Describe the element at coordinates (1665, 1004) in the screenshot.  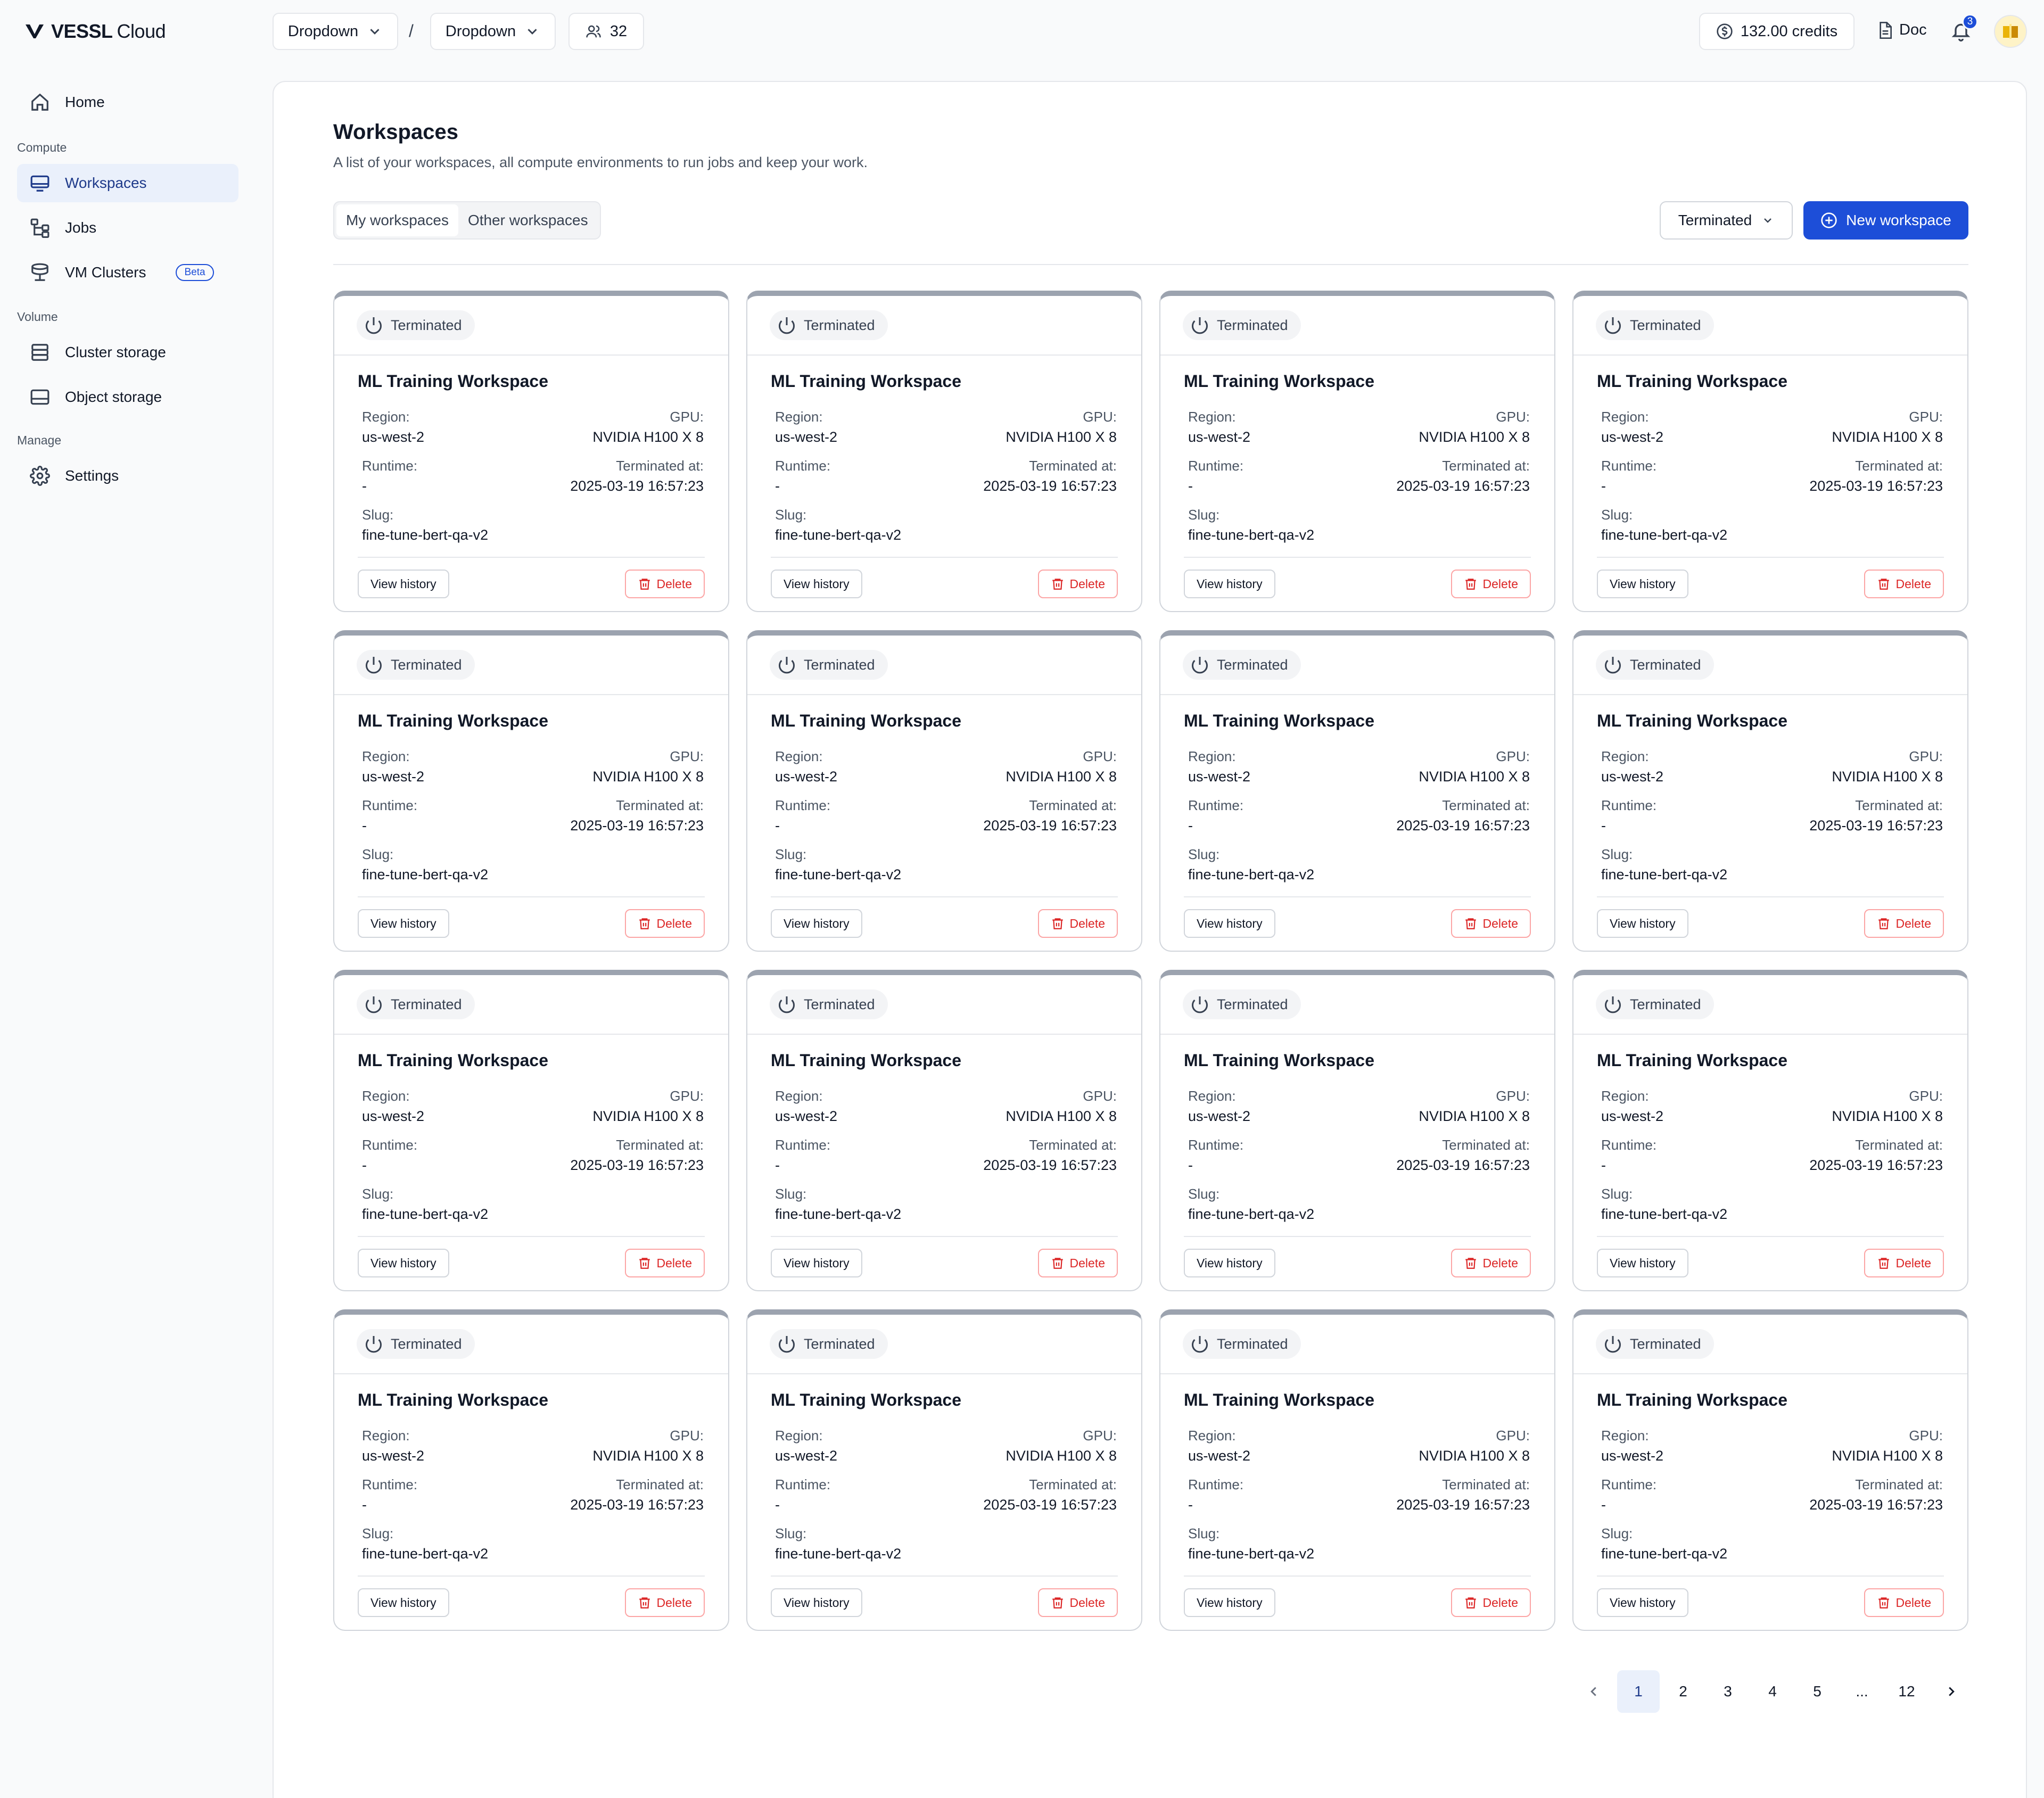
I see `status-label: Terminated` at that location.